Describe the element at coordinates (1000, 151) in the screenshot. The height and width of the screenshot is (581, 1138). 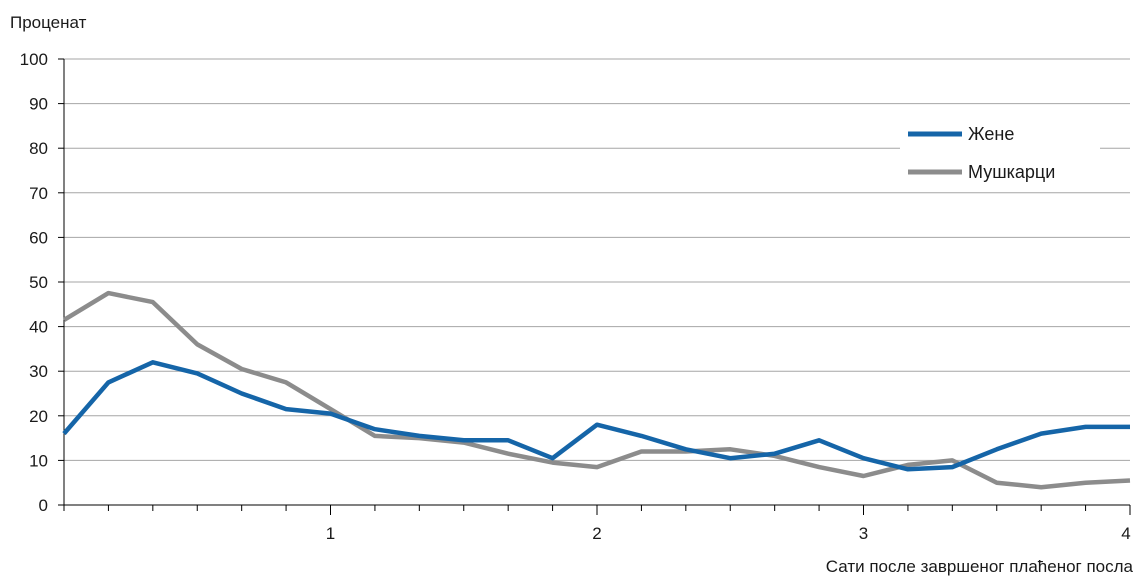
I see `legend: Жене Мушкарци` at that location.